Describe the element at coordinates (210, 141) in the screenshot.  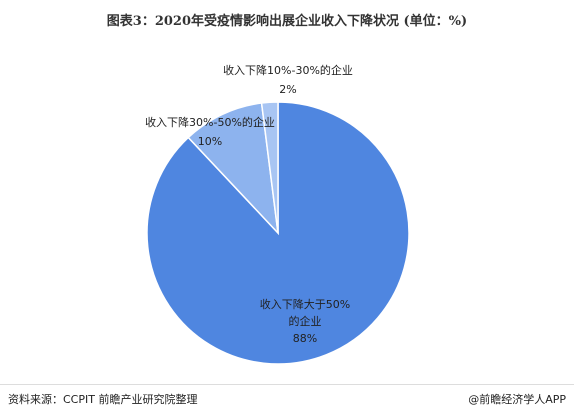
I see `value-label: 10%` at that location.